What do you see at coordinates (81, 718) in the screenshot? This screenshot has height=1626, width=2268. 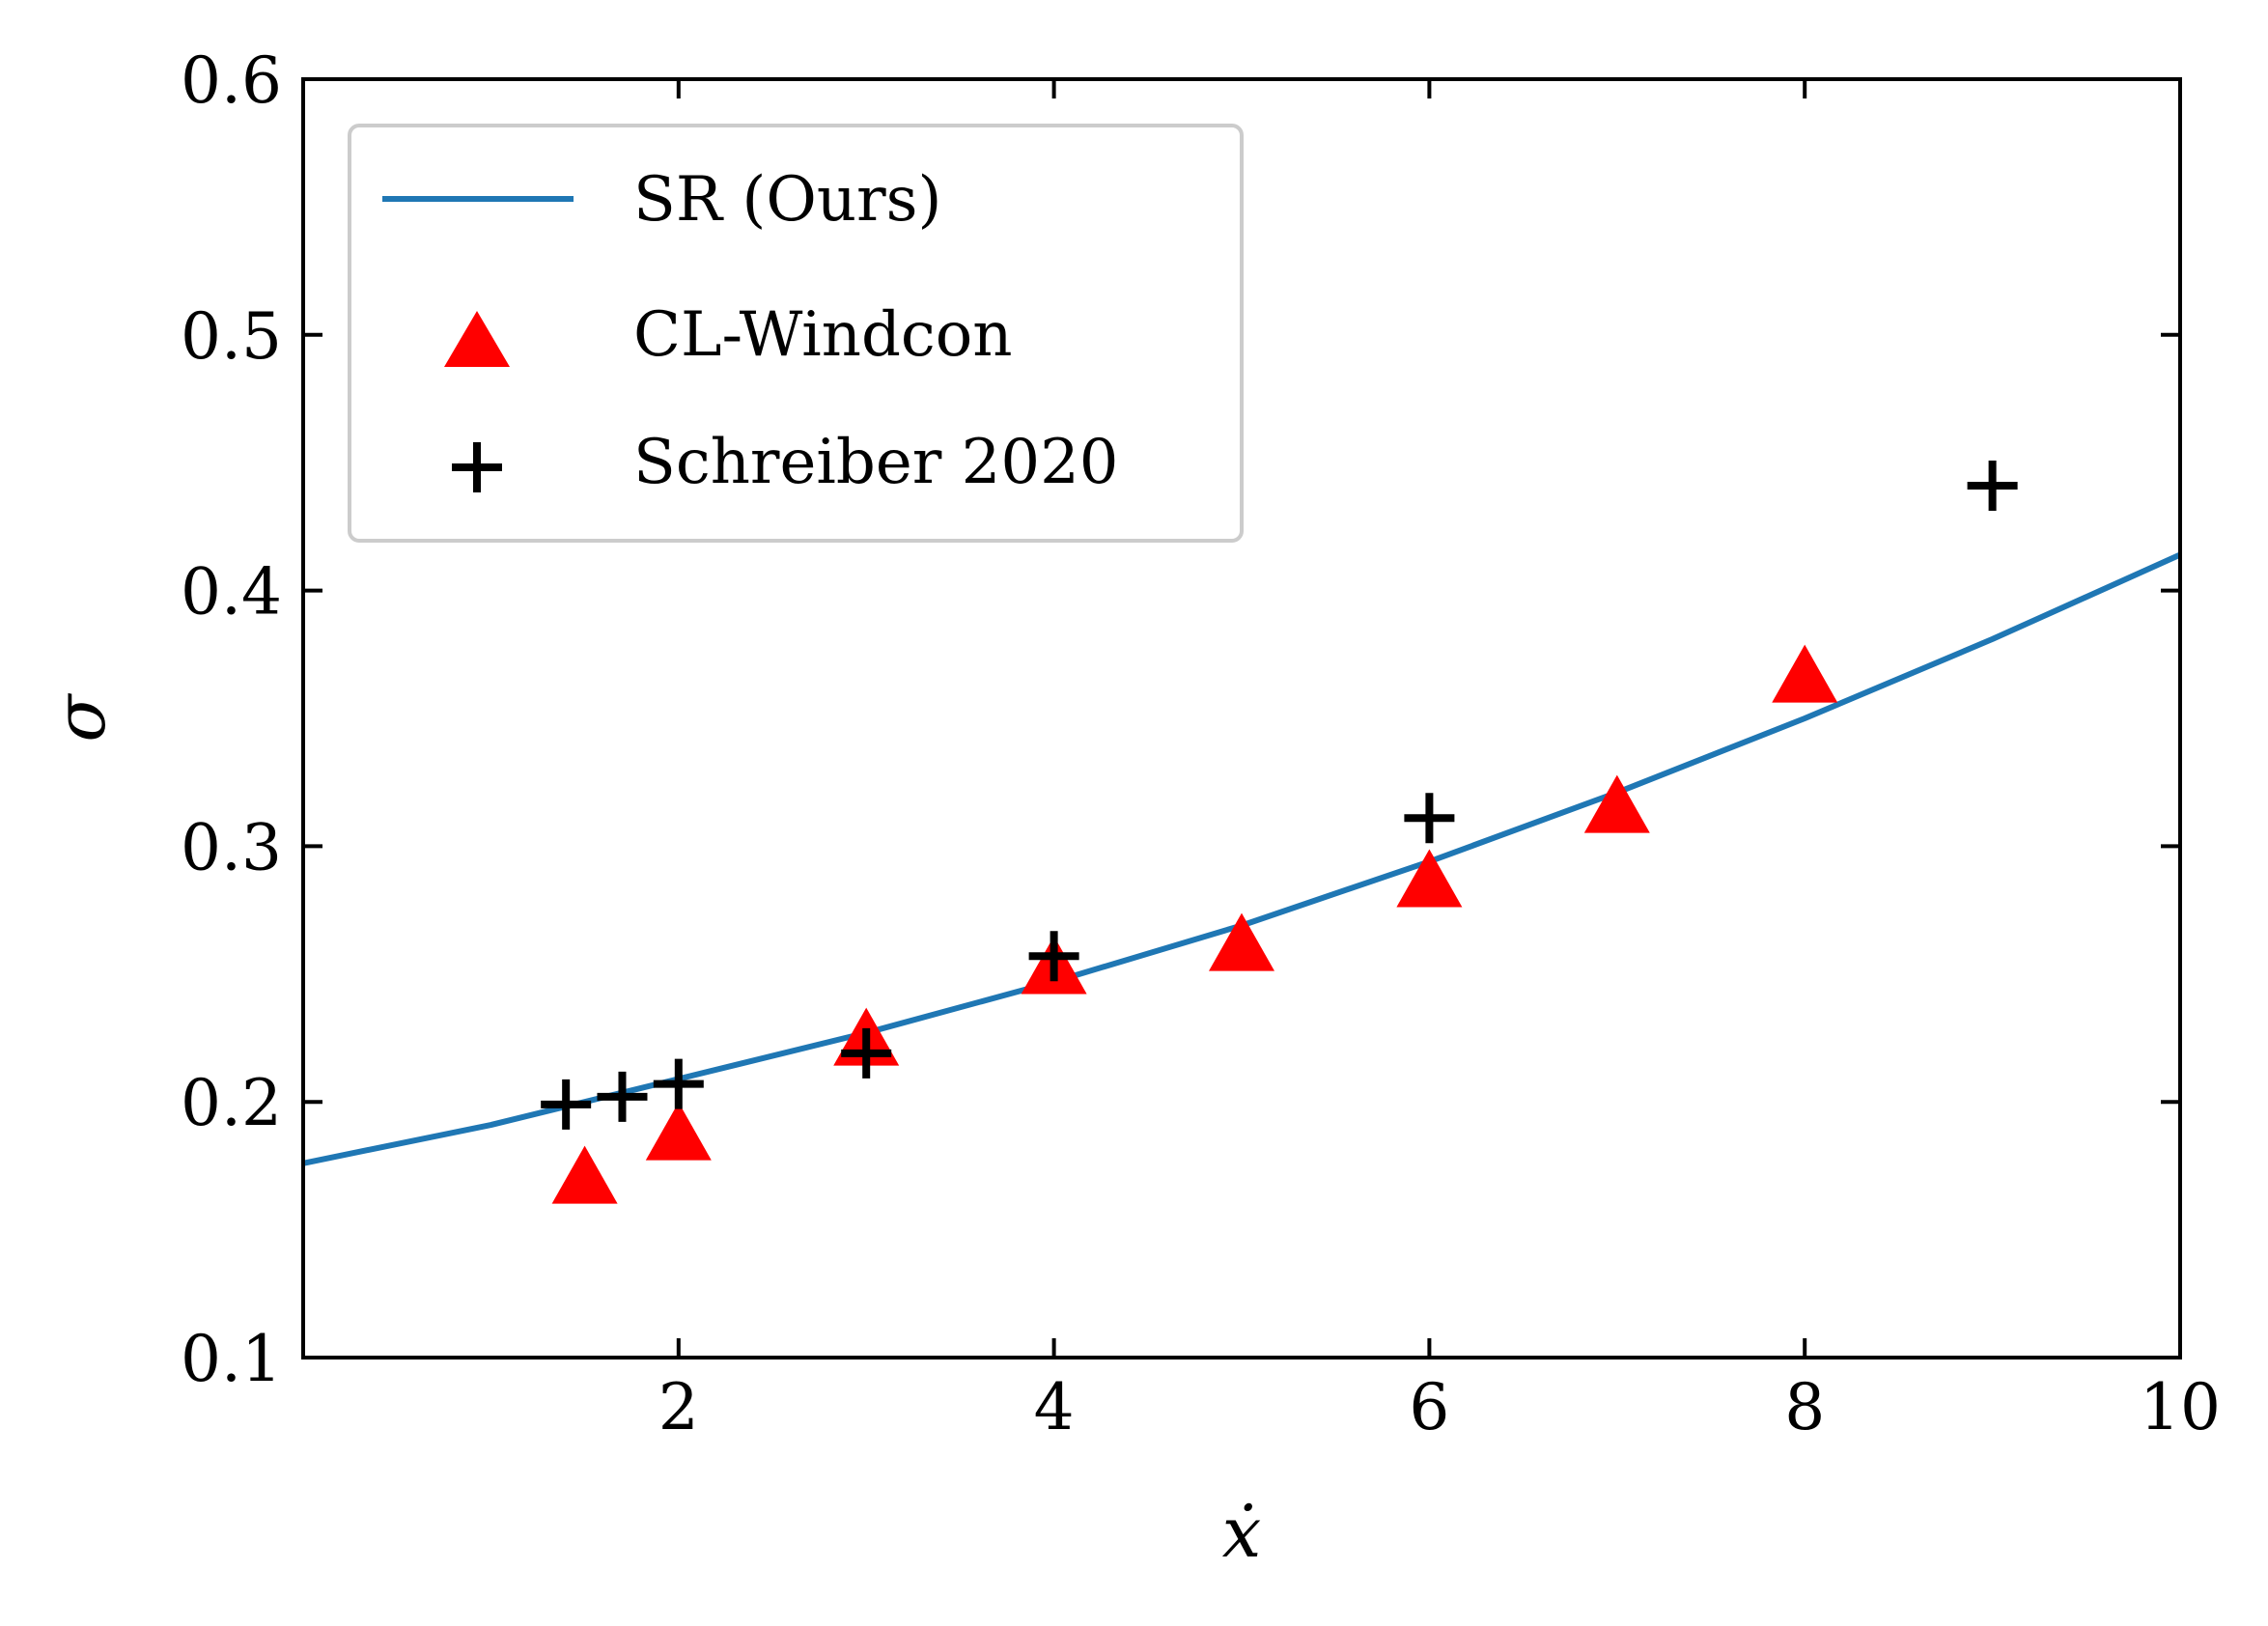 I see `y-axis-label: σ` at bounding box center [81, 718].